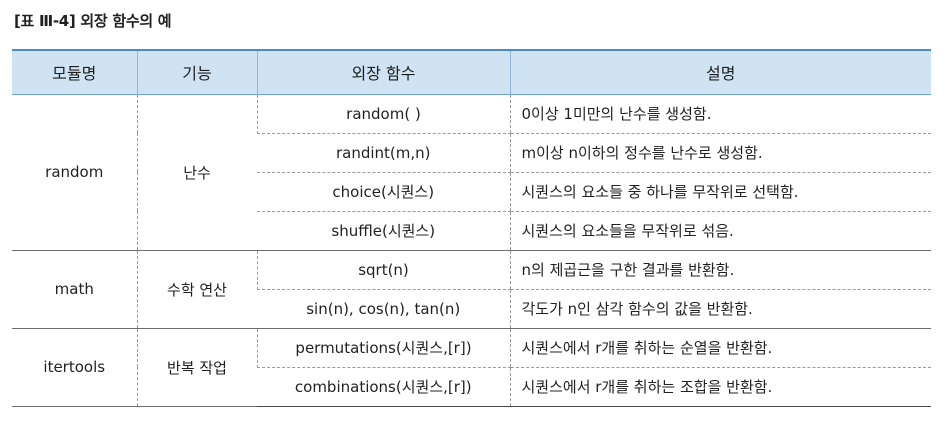  What do you see at coordinates (383, 114) in the screenshot?
I see `function-cell: random( )` at bounding box center [383, 114].